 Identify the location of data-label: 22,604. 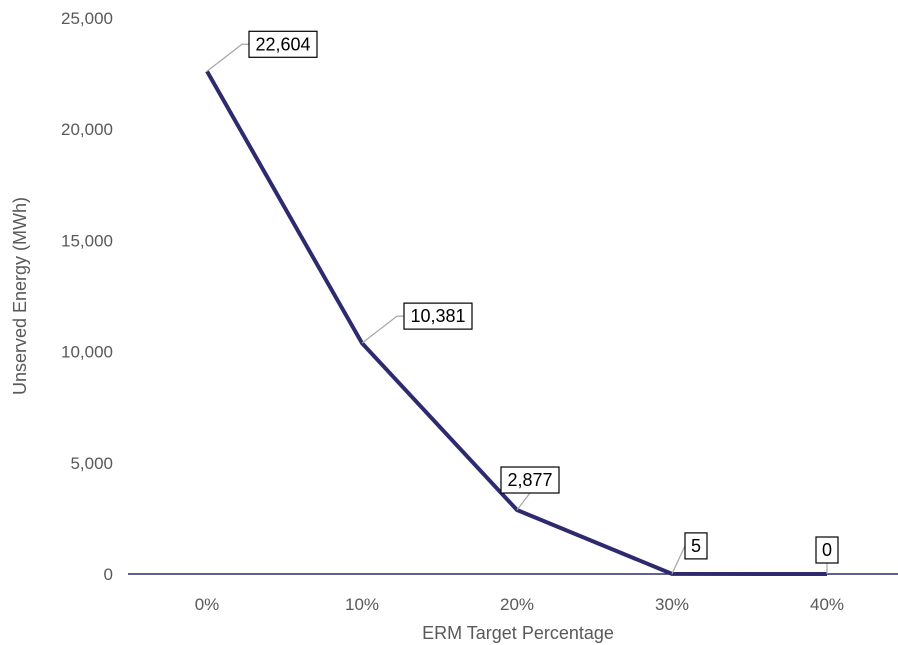
(282, 44).